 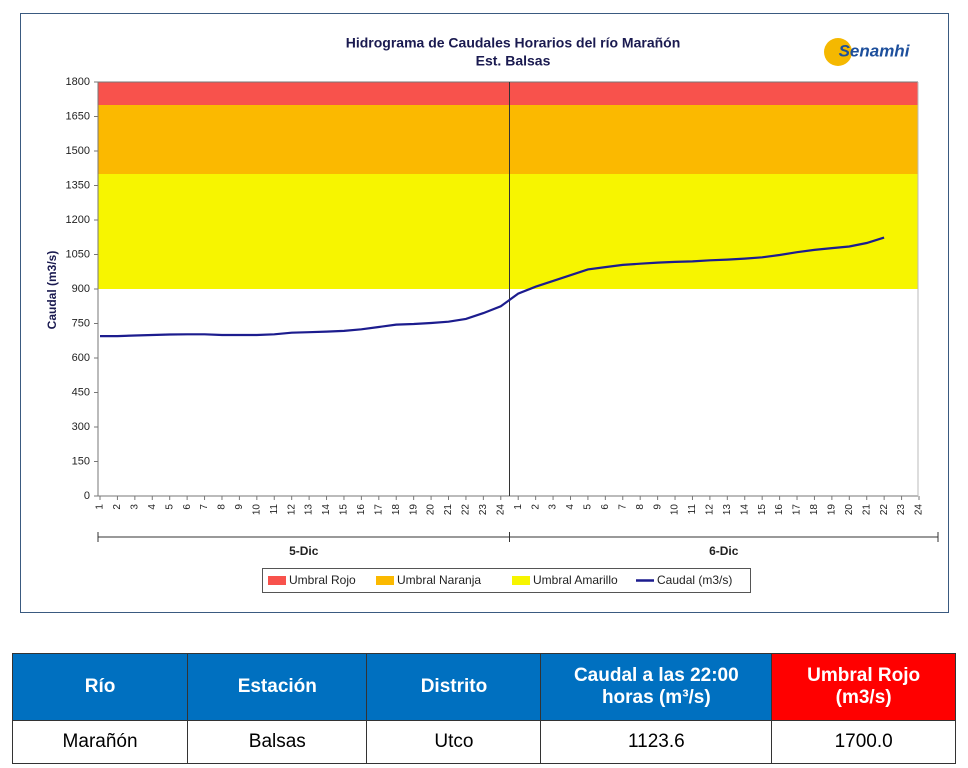 What do you see at coordinates (724, 551) in the screenshot?
I see `group-label: 6-Dic` at bounding box center [724, 551].